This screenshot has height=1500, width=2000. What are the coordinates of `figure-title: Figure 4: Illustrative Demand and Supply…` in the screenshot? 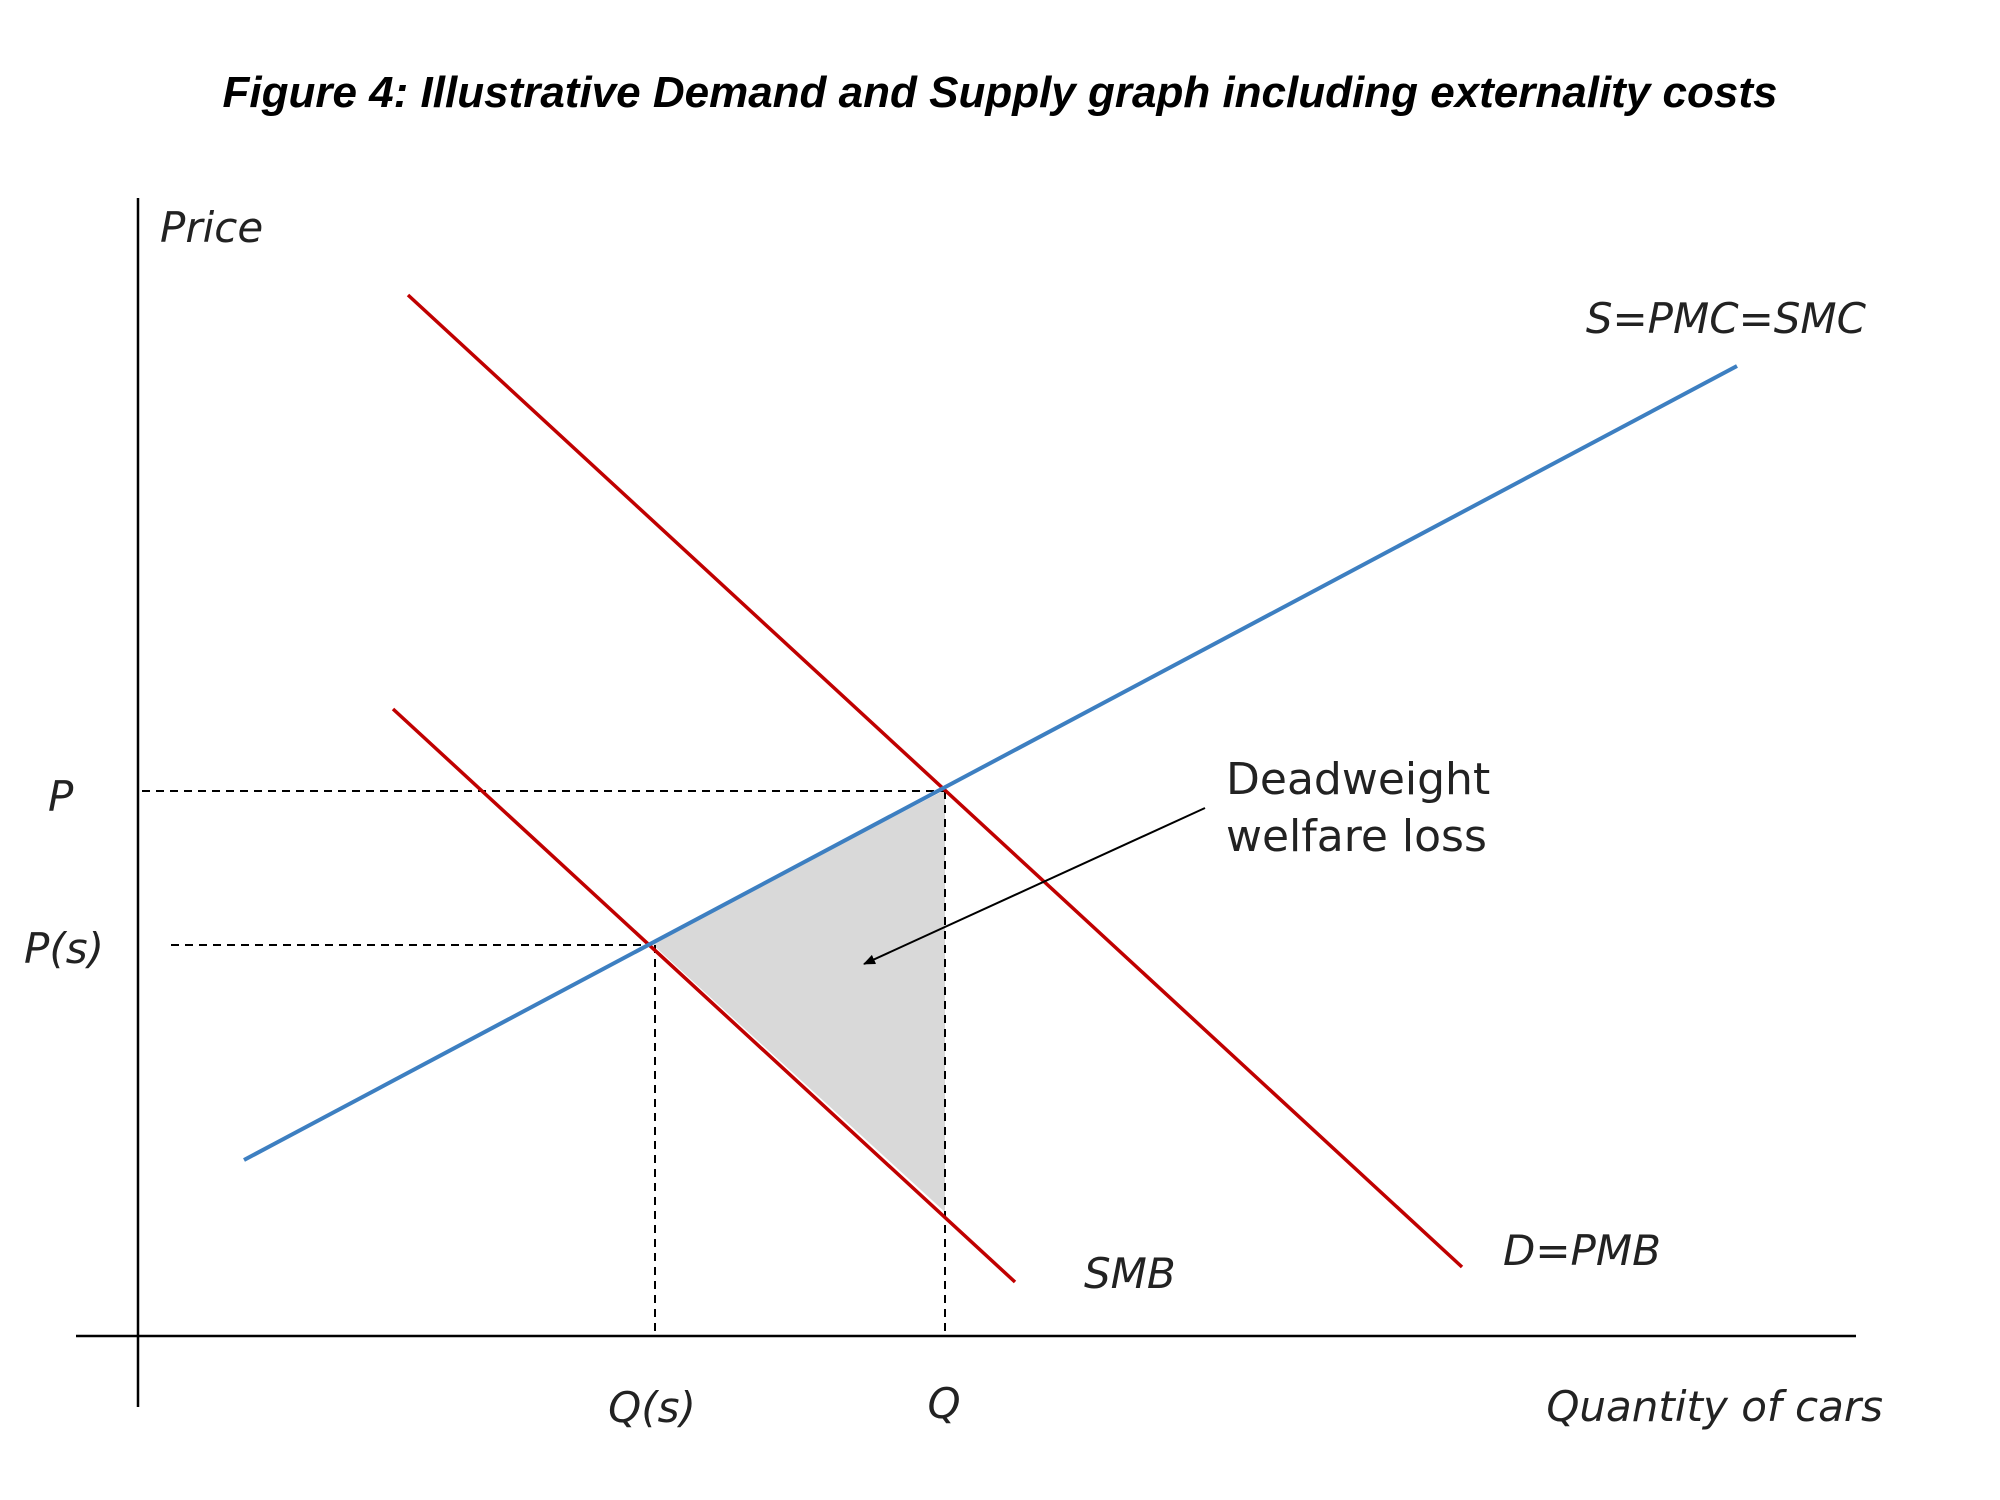 It's located at (1000, 92).